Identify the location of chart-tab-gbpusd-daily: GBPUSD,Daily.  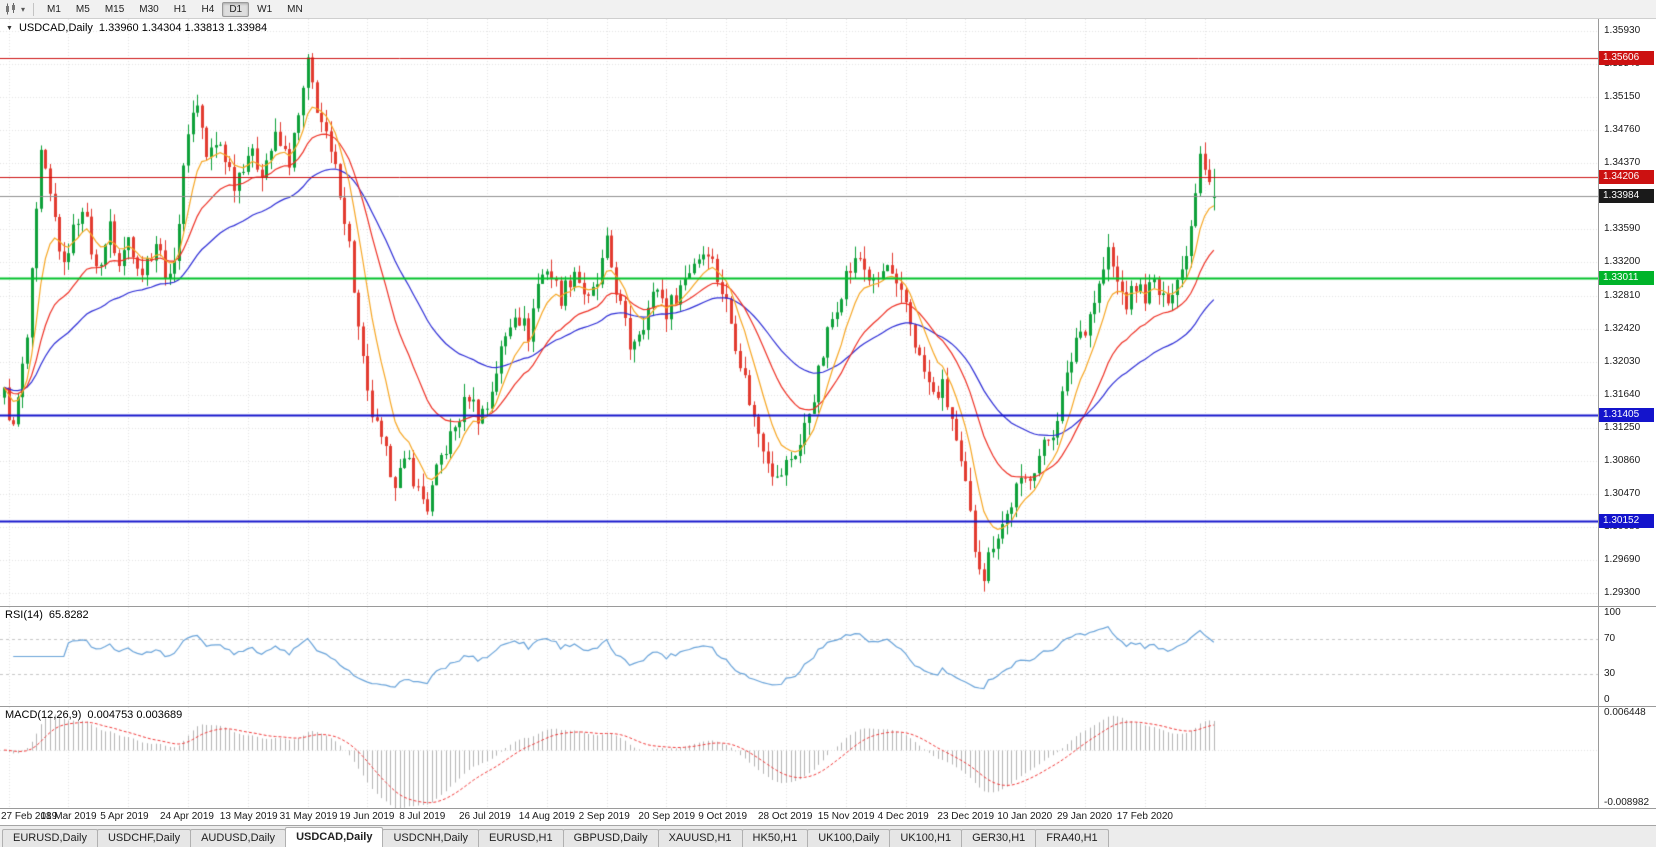
(610, 838).